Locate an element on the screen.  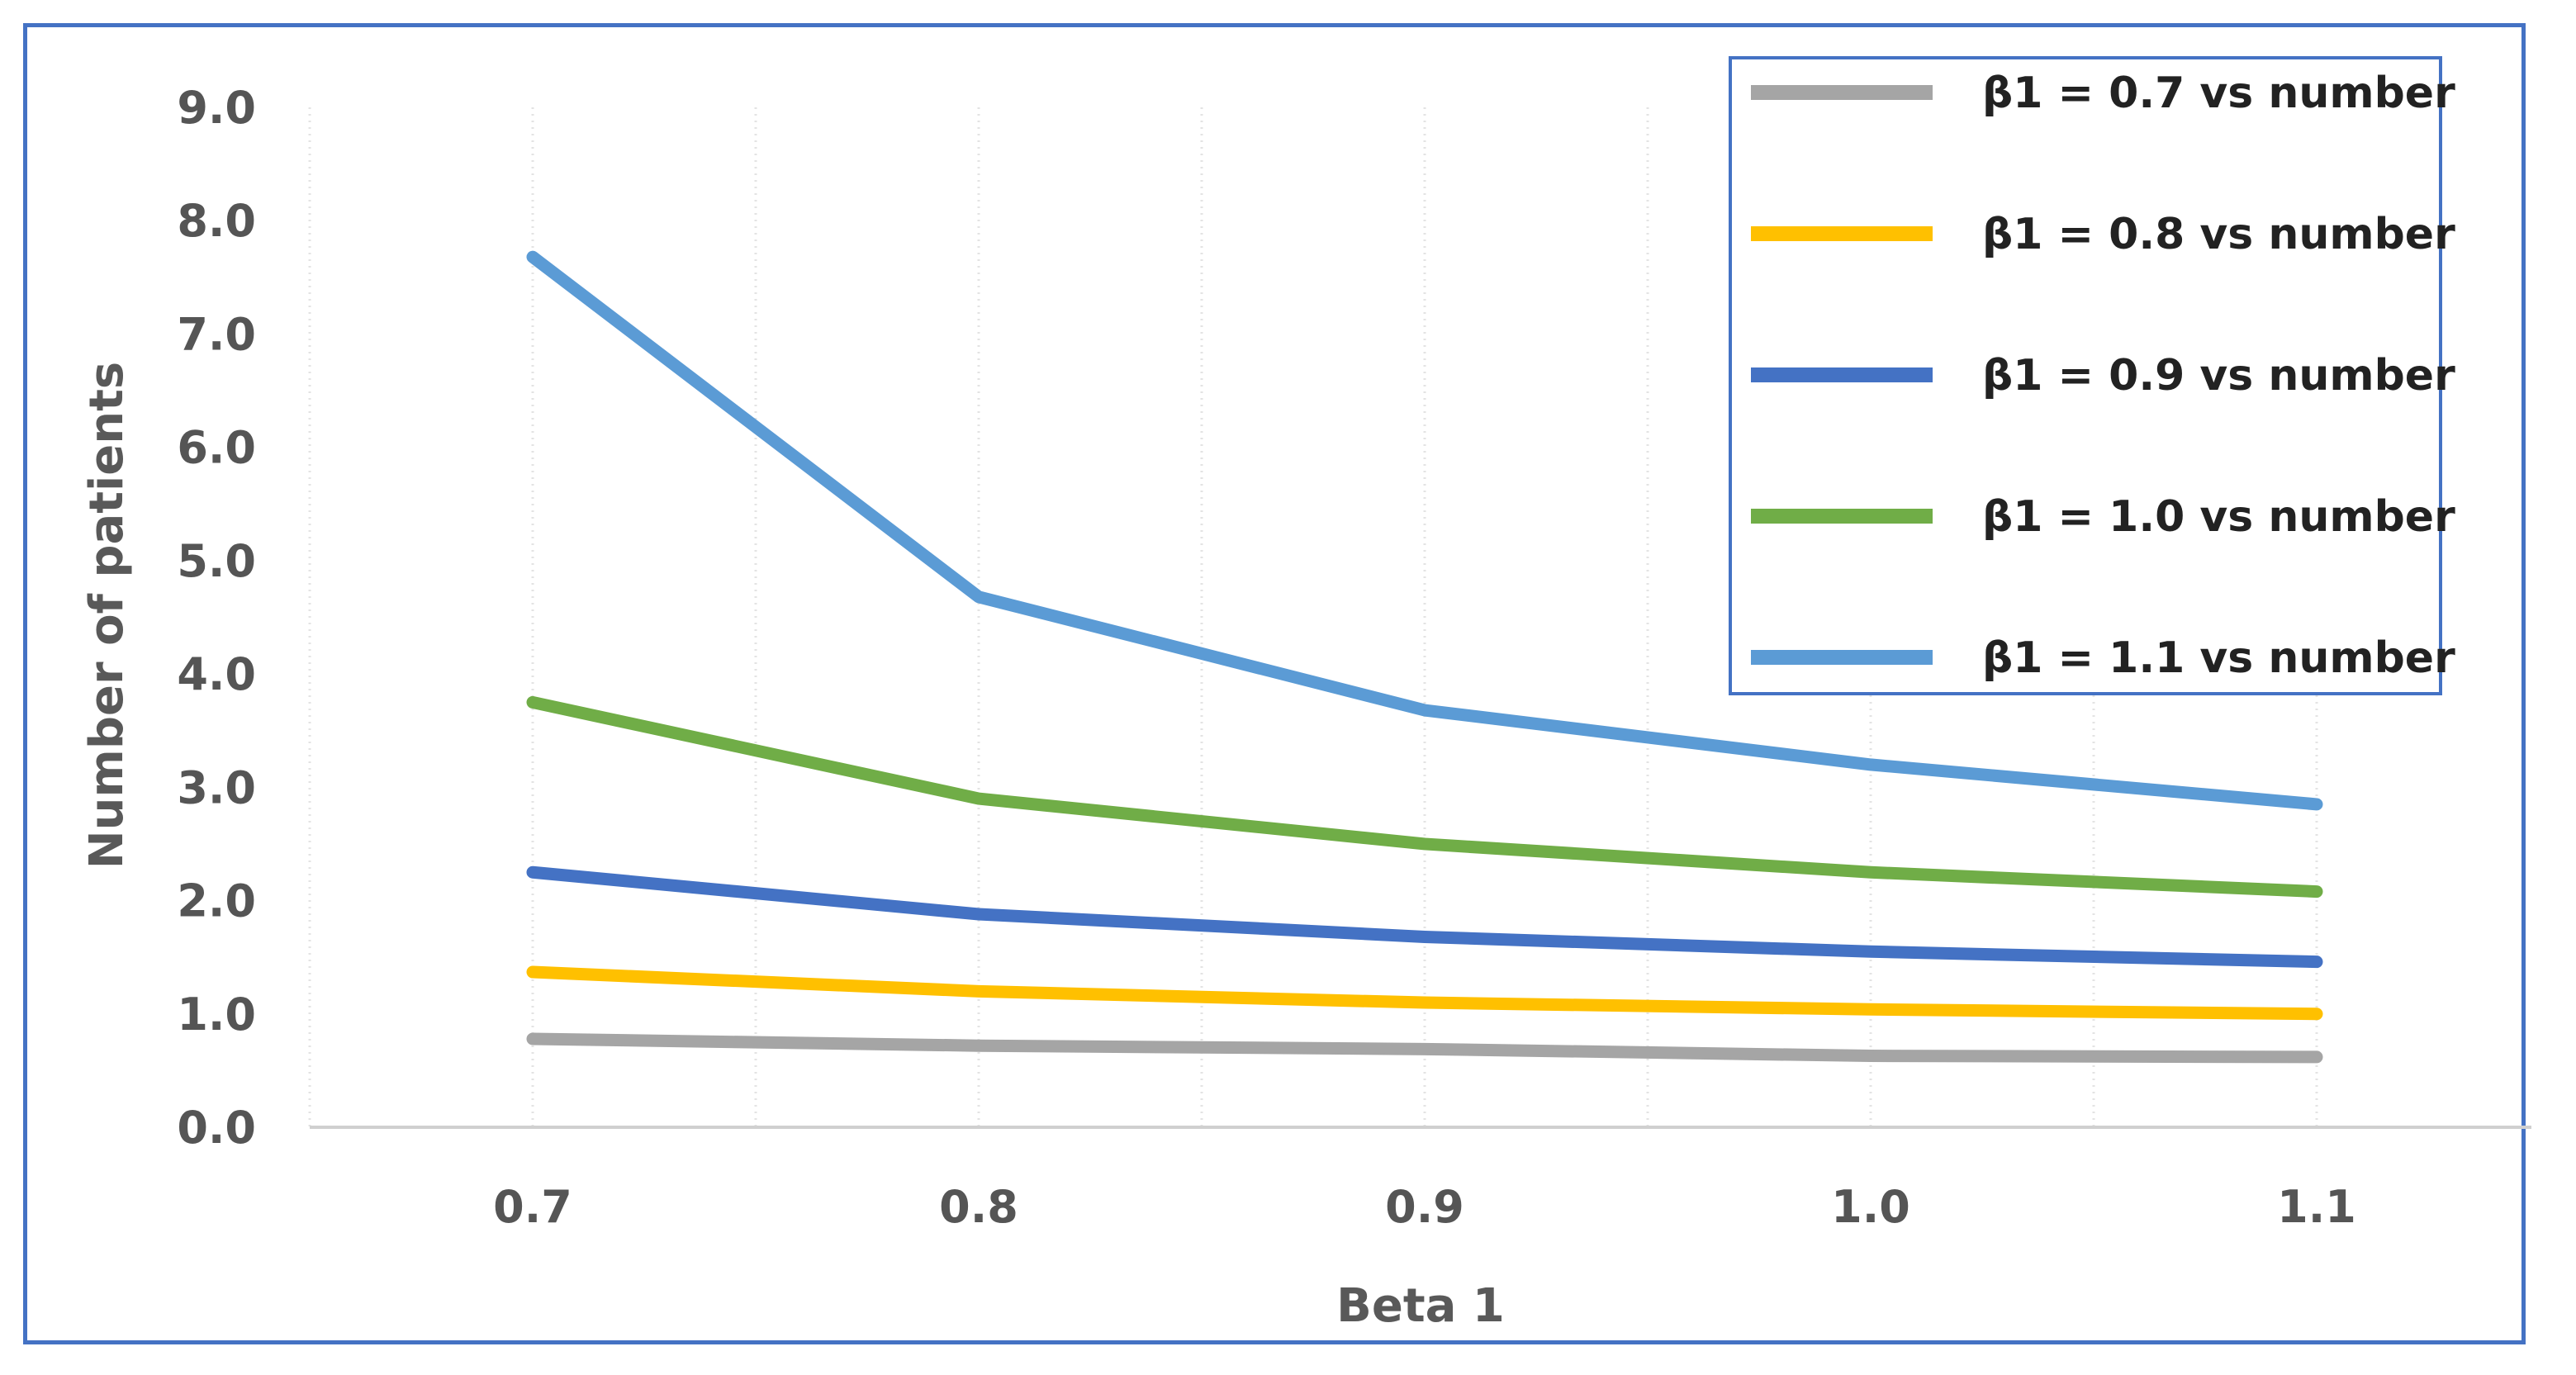
legend-label: β1 = 0.8 vs number is located at coordinates (2218, 234).